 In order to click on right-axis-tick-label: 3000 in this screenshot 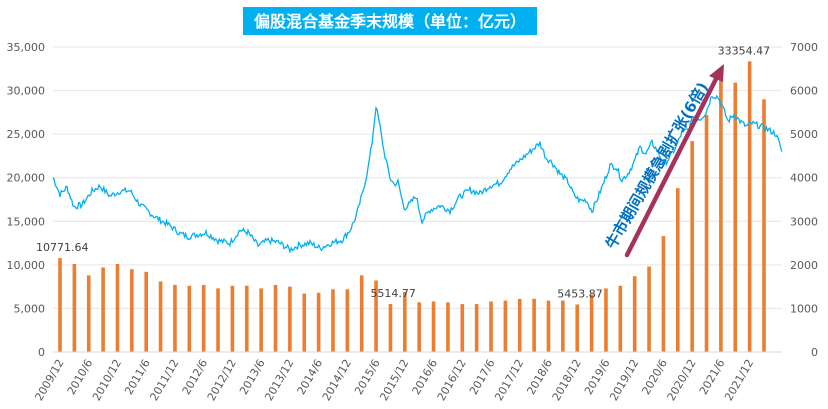, I will do `click(804, 221)`.